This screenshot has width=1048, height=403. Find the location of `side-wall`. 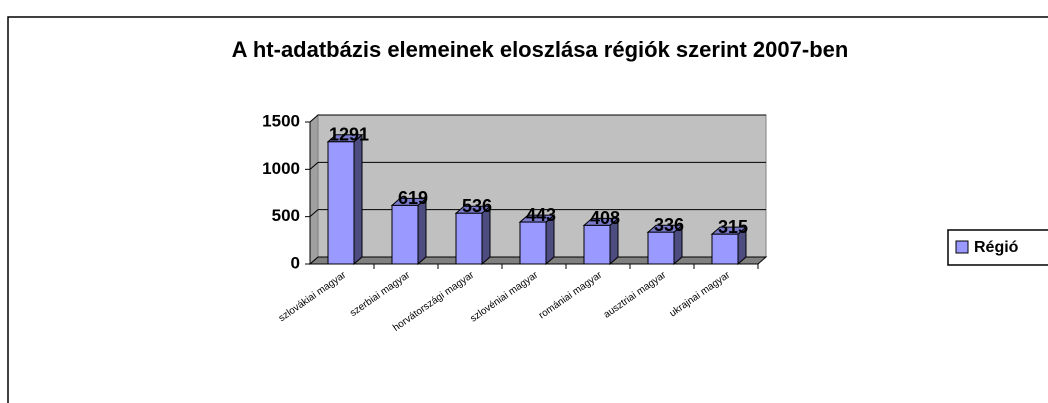

side-wall is located at coordinates (314, 189).